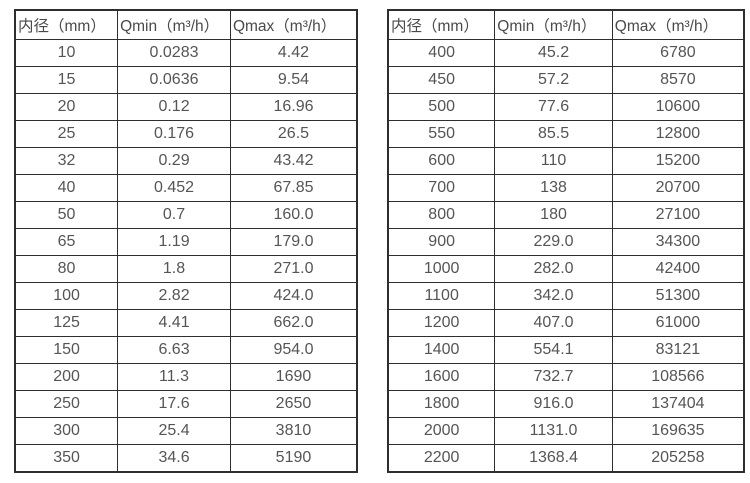 This screenshot has width=750, height=483. Describe the element at coordinates (293, 350) in the screenshot. I see `data-cell: 954.0` at that location.